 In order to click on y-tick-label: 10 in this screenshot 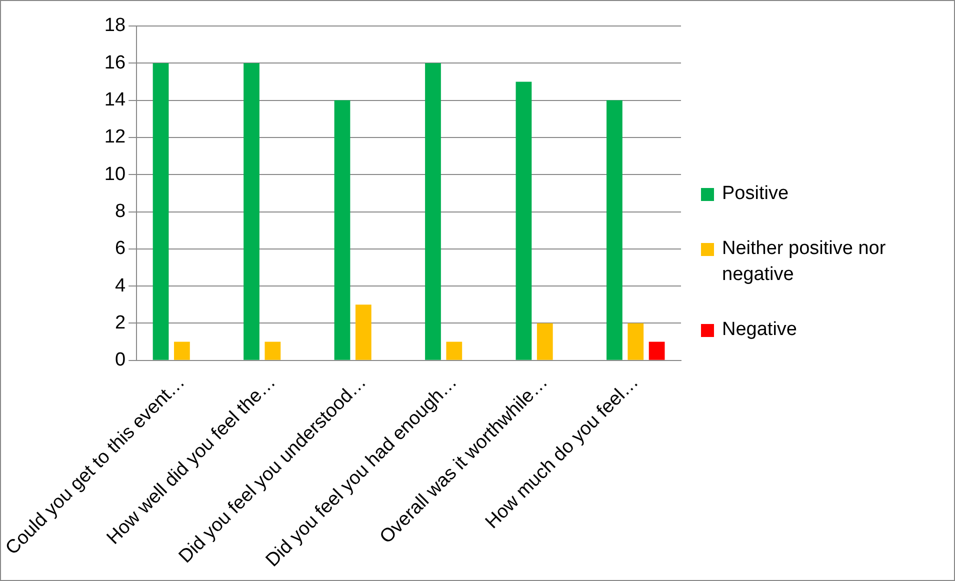, I will do `click(115, 174)`.